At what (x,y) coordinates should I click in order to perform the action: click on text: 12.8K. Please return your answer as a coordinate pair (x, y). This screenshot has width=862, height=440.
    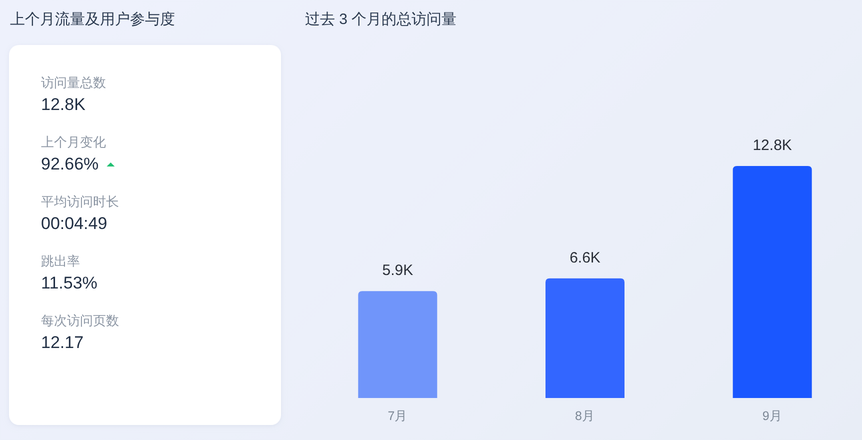
    Looking at the image, I should click on (63, 104).